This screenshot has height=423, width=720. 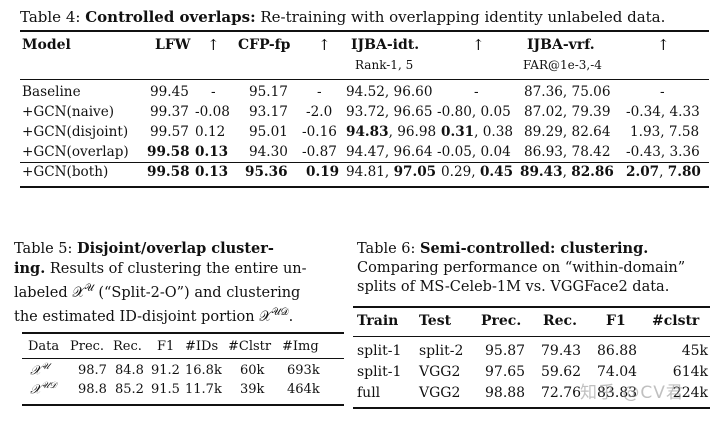 I want to click on t5-cell-data-sym: 𝒳, so click(x=36, y=371).